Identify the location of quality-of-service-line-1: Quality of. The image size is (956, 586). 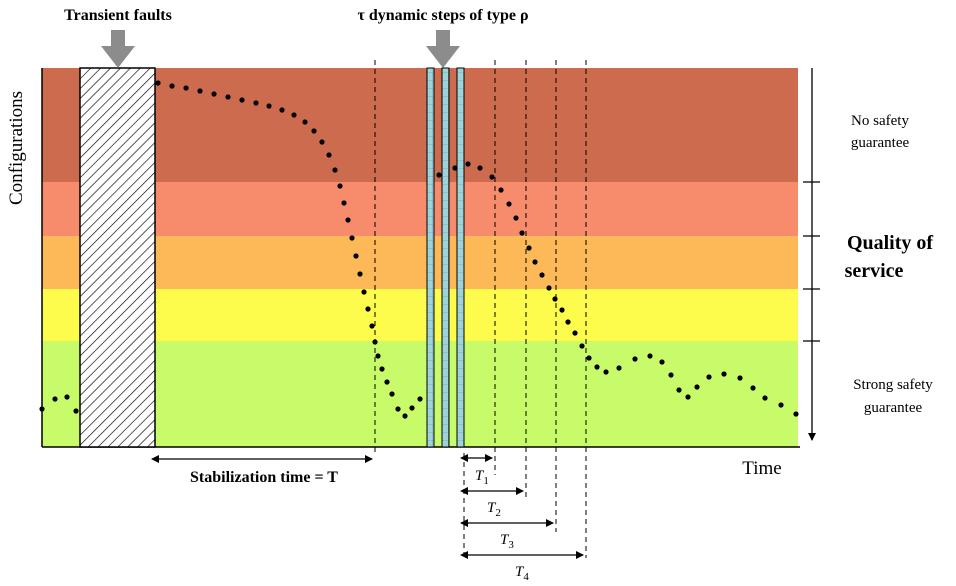
(890, 243).